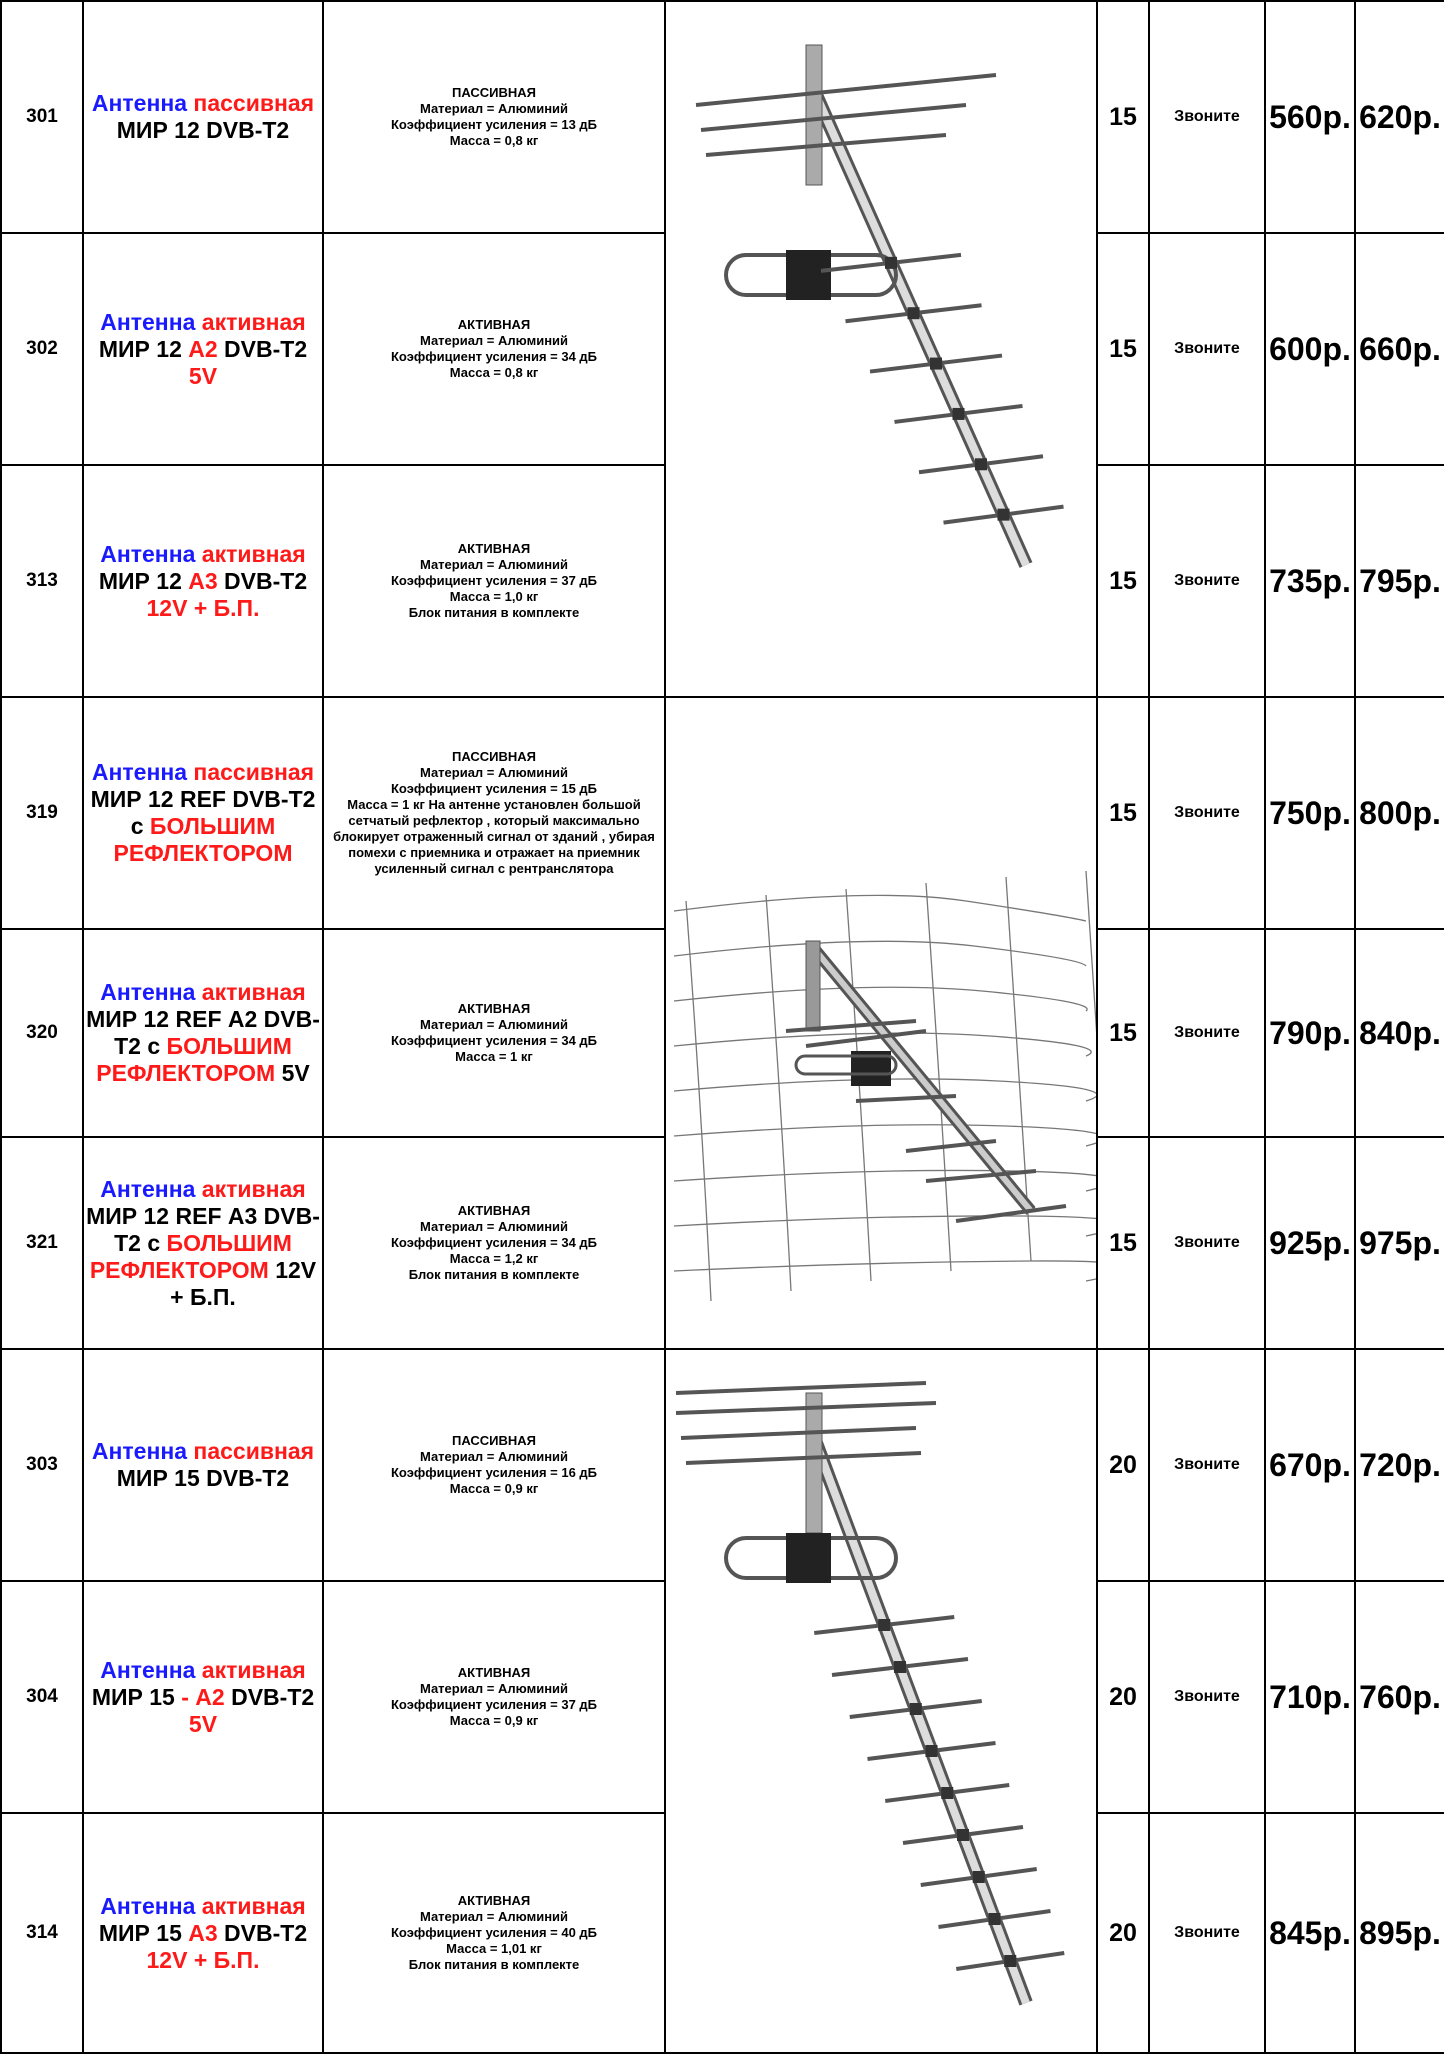  I want to click on price-alt: 620р., so click(1399, 117).